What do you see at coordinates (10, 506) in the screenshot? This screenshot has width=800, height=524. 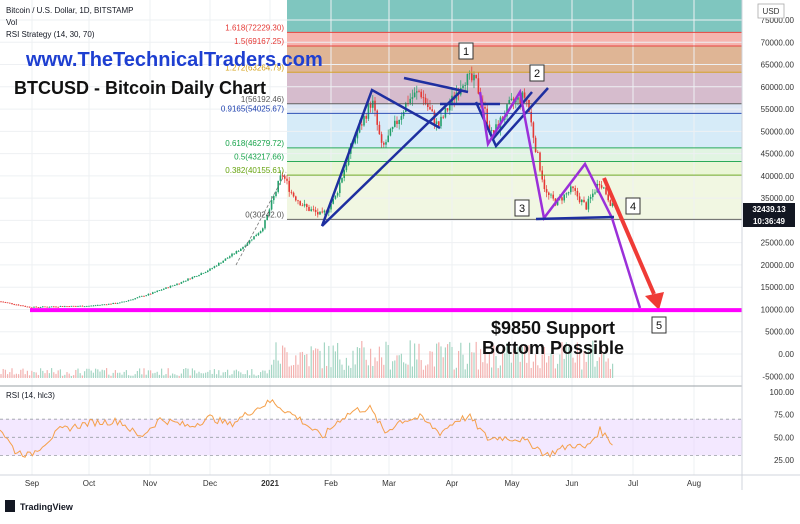 I see `tradingview-icon` at bounding box center [10, 506].